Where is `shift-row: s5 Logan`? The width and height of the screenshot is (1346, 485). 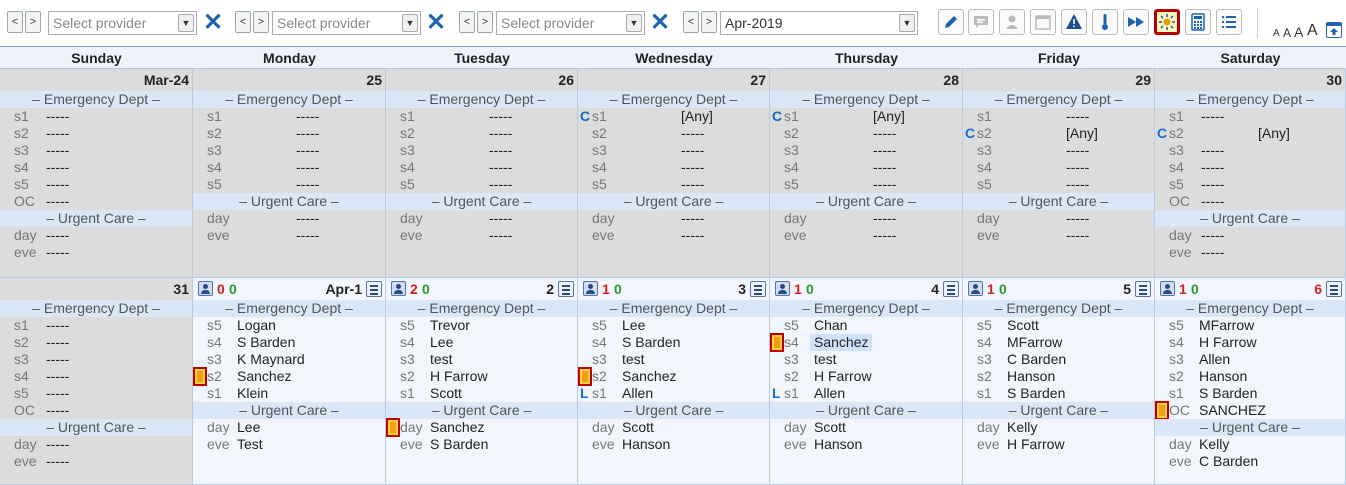 shift-row: s5 Logan is located at coordinates (289, 325).